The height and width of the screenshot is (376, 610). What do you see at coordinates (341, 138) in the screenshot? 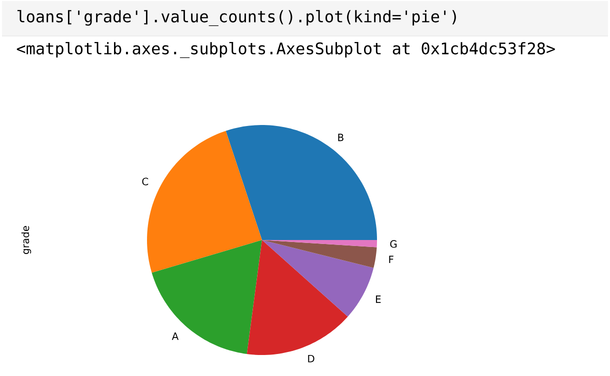
I see `slice-label: B` at bounding box center [341, 138].